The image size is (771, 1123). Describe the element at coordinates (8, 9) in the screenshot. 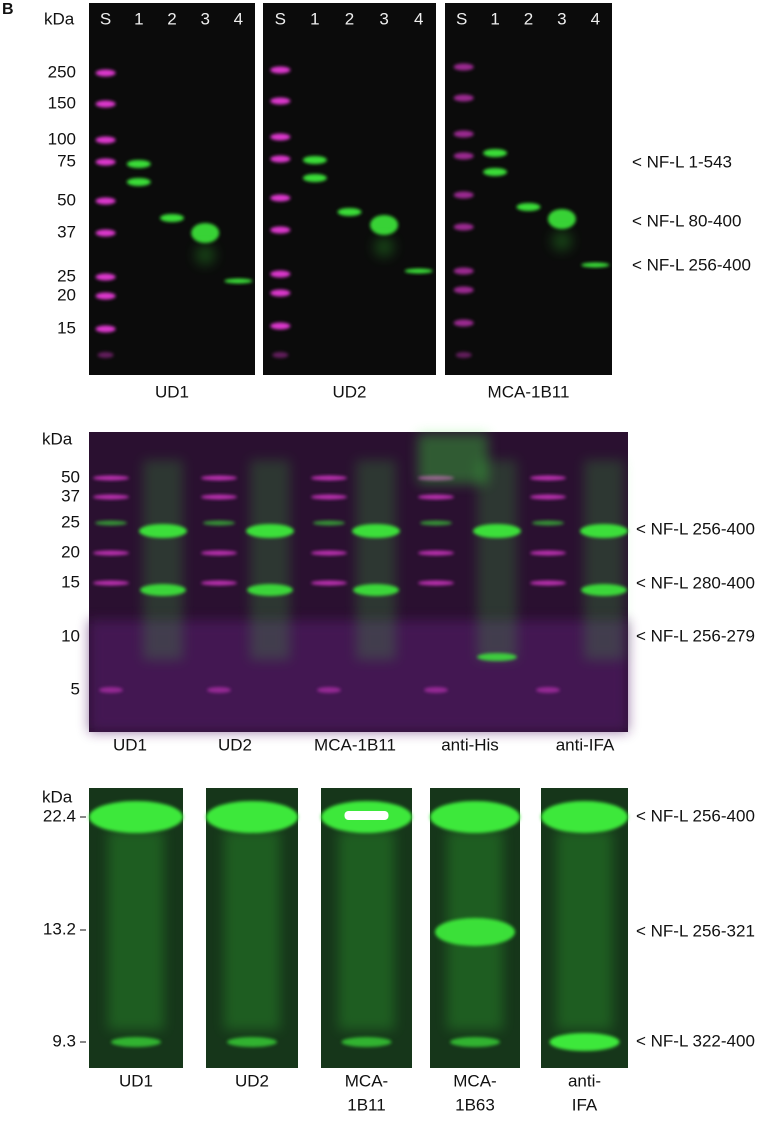

I see `panel-label: B` at that location.